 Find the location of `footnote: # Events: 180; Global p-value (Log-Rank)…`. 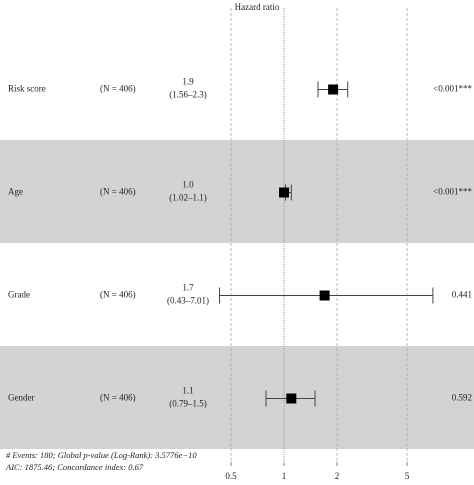

footnote: # Events: 180; Global p-value (Log-Rank)… is located at coordinates (101, 455).